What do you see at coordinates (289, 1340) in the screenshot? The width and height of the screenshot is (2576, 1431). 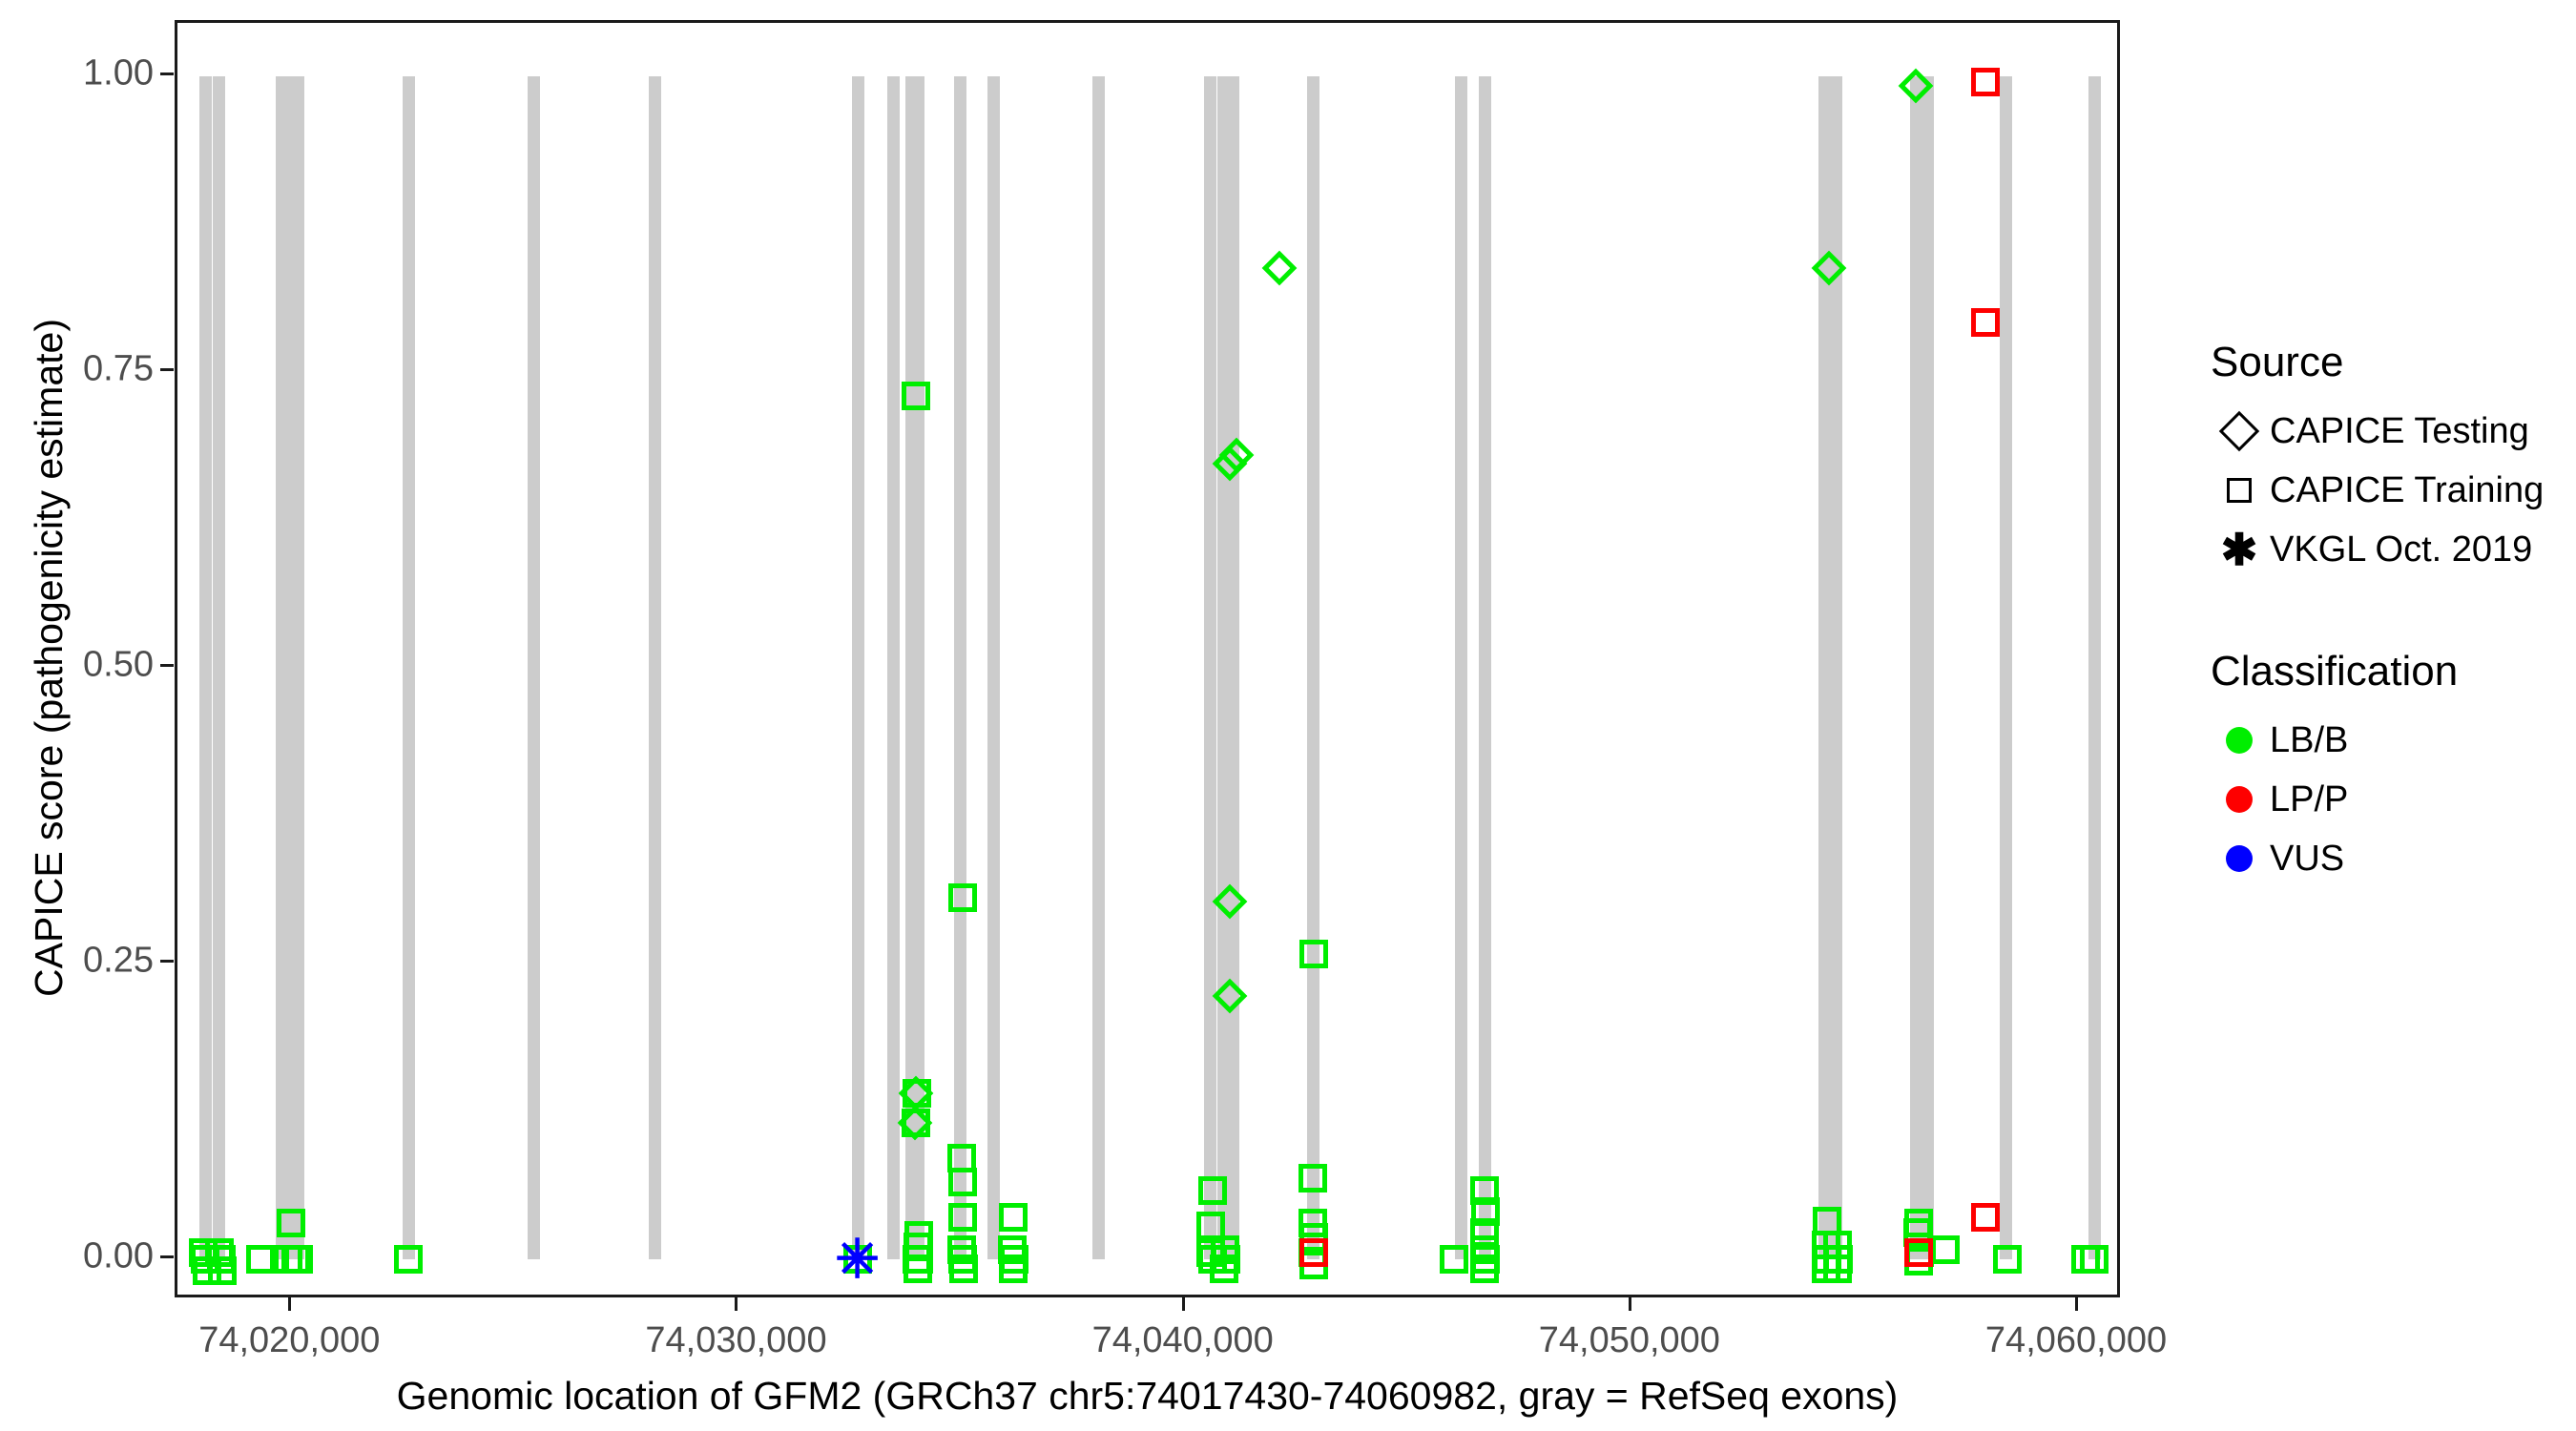 I see `x-tick-label: 74,020,000` at bounding box center [289, 1340].